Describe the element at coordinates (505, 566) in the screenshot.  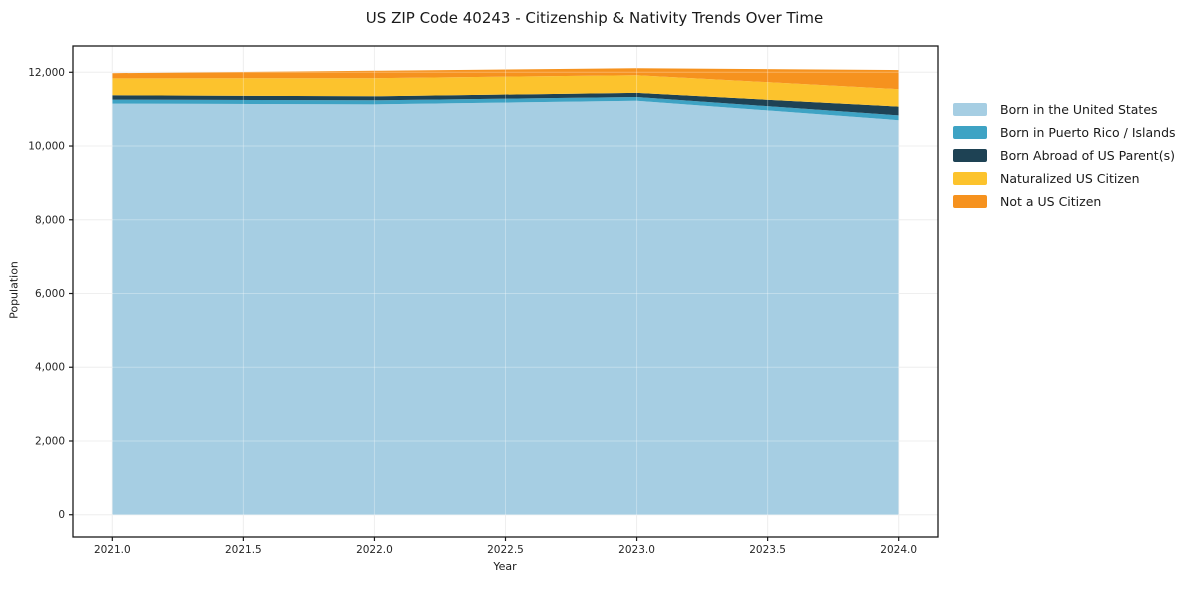
I see `x-axis-label: Year` at that location.